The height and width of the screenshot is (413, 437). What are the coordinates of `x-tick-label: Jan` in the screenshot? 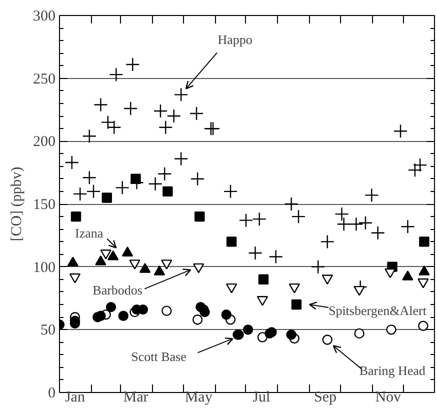 It's located at (75, 398).